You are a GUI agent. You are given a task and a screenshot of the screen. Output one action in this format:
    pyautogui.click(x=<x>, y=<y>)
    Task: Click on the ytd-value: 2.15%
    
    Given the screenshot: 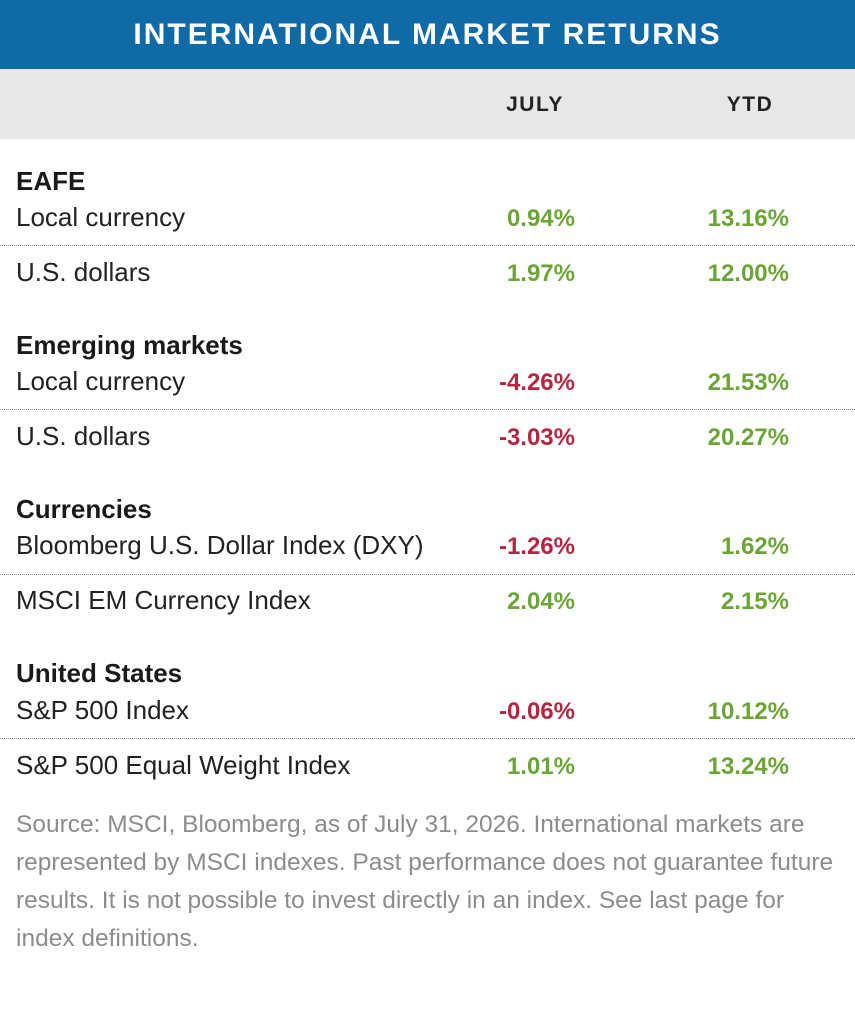 What is the action you would take?
    pyautogui.click(x=754, y=601)
    